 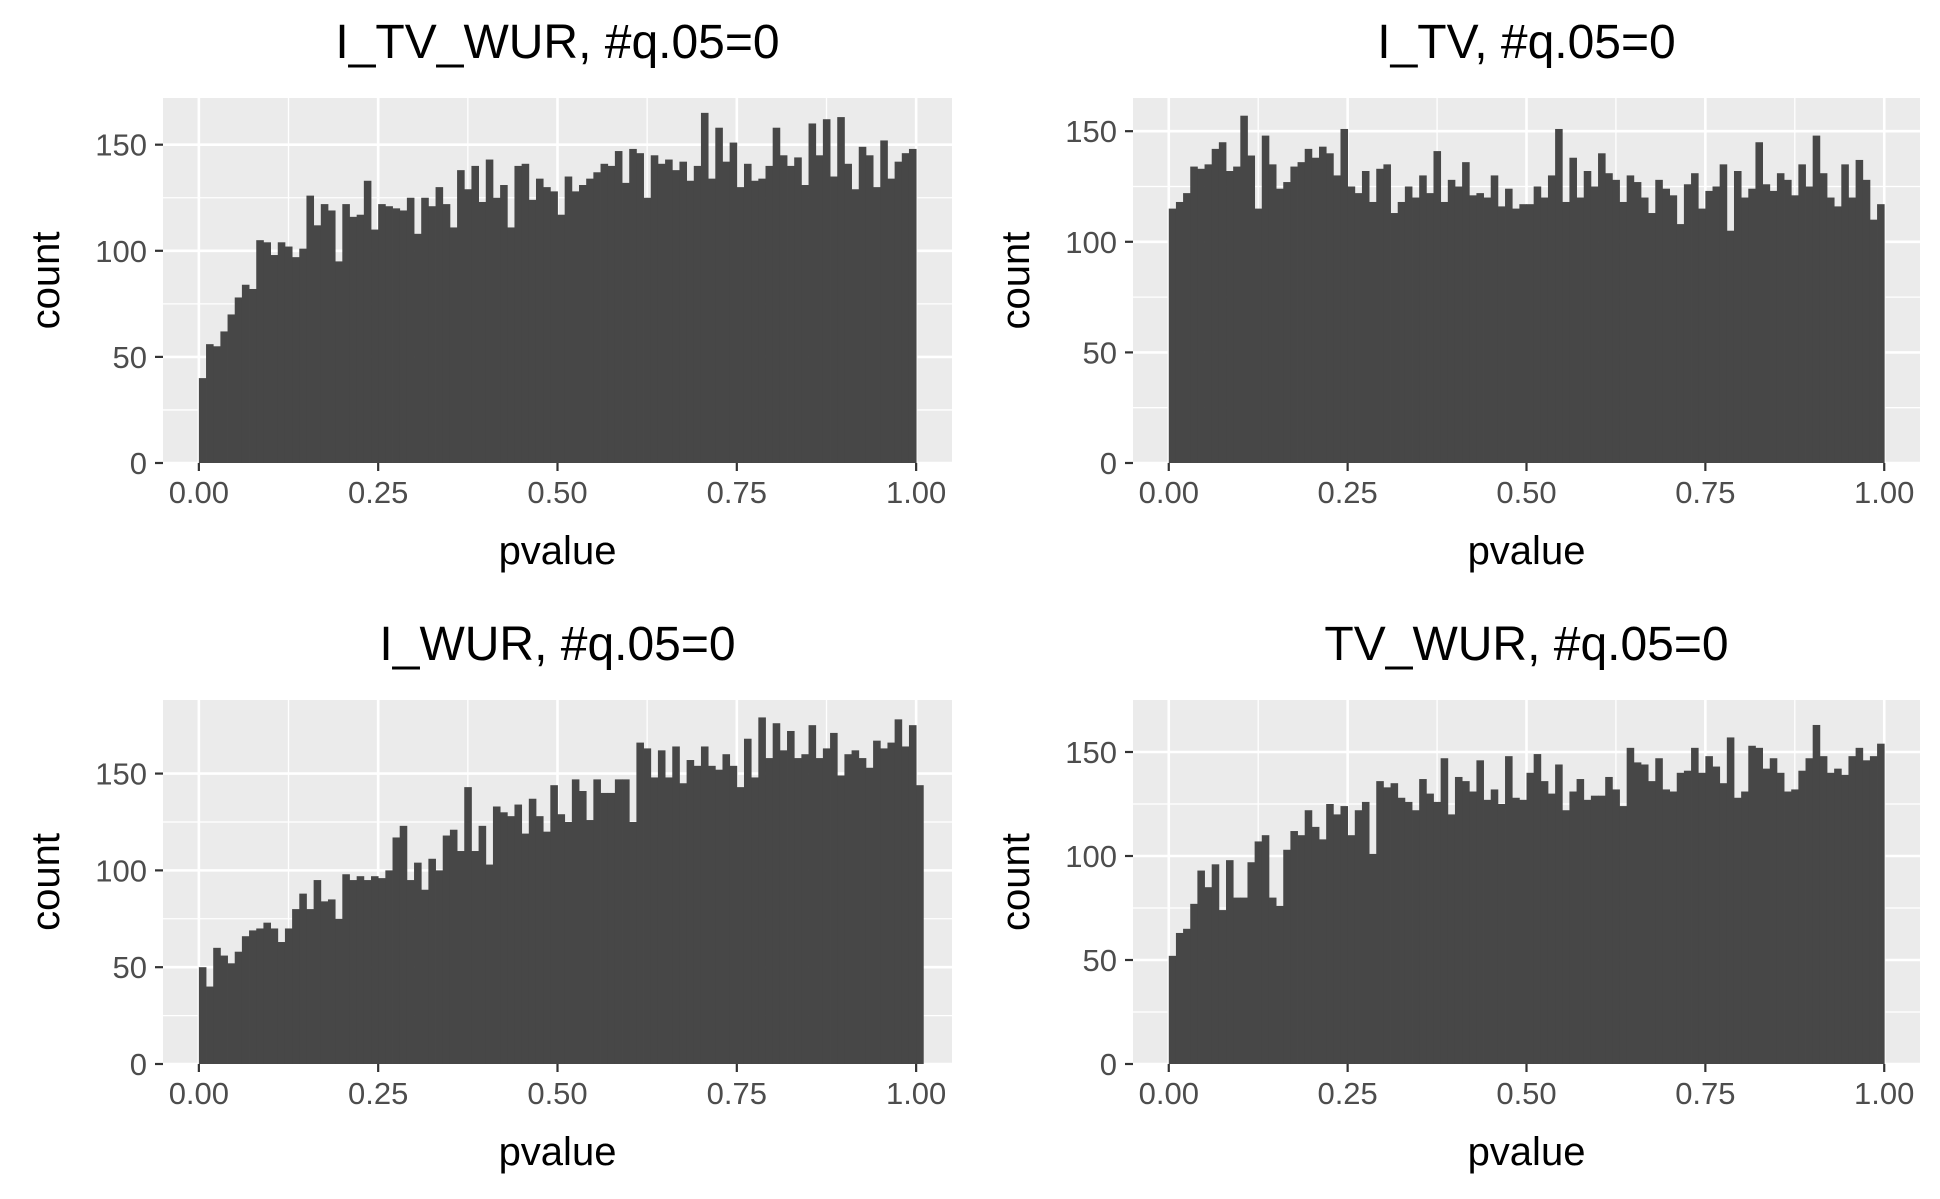 What do you see at coordinates (138, 1064) in the screenshot?
I see `y-tick-label: 0` at bounding box center [138, 1064].